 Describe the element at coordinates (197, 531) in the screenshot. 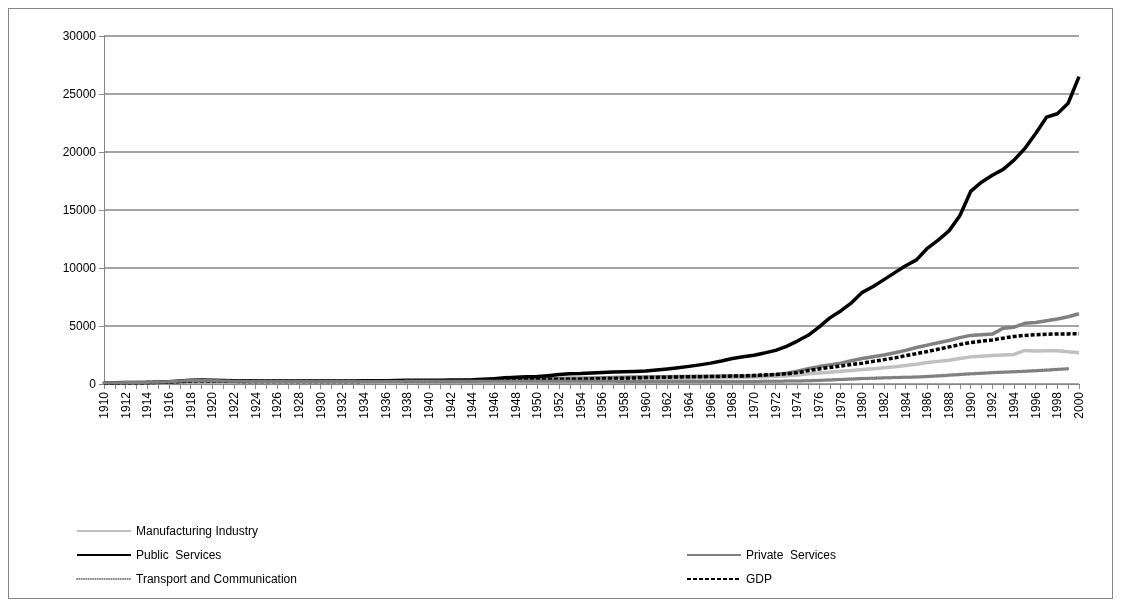

I see `legend-label: Manufacturing Industry` at that location.